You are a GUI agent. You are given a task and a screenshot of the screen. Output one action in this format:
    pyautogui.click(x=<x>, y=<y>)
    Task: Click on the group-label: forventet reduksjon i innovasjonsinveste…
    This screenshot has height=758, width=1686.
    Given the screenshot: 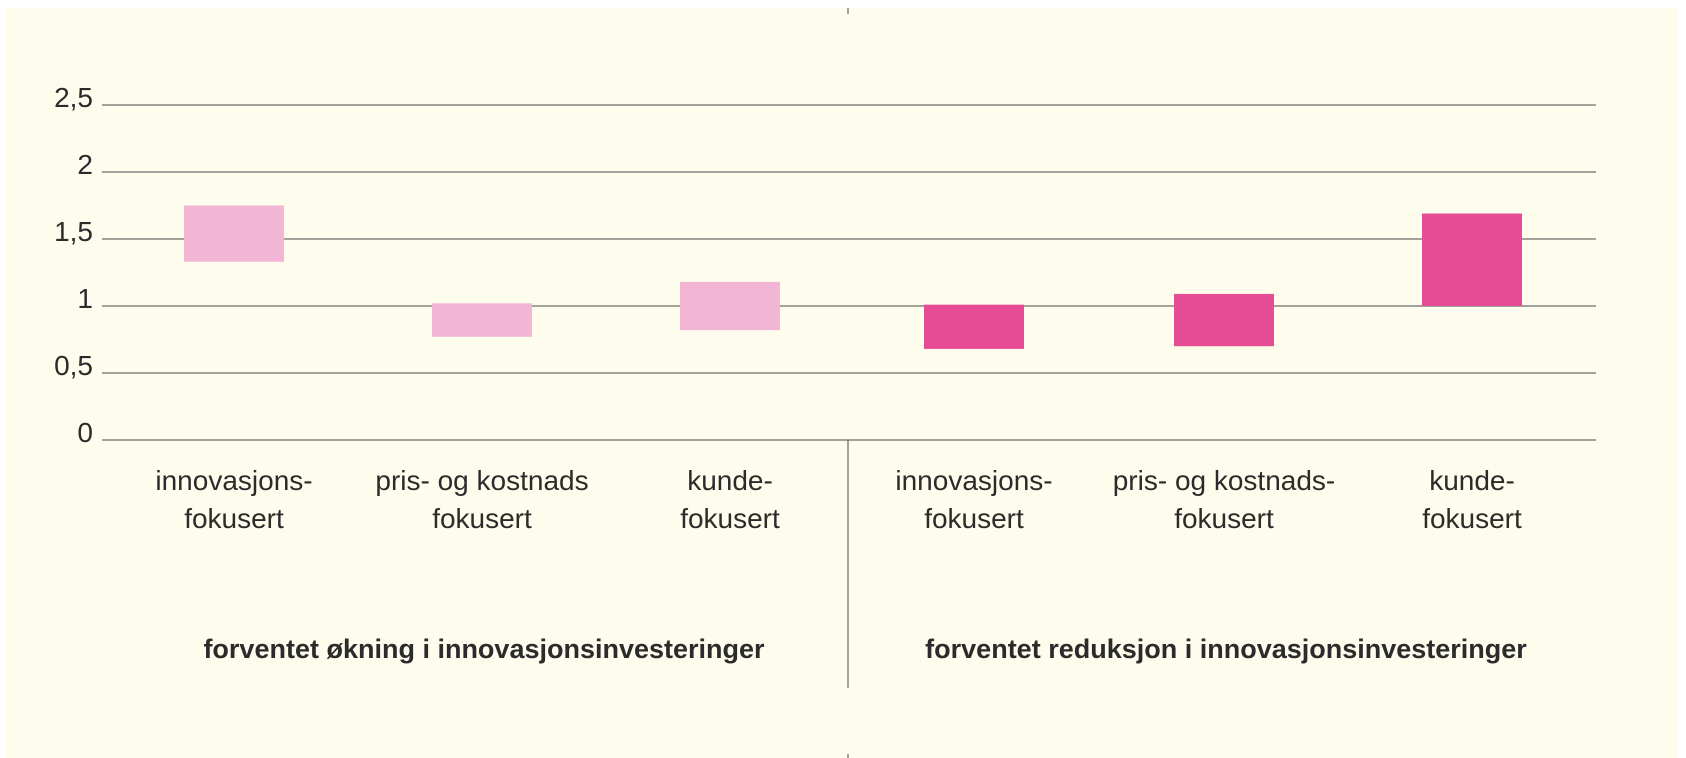 What is the action you would take?
    pyautogui.click(x=1226, y=649)
    